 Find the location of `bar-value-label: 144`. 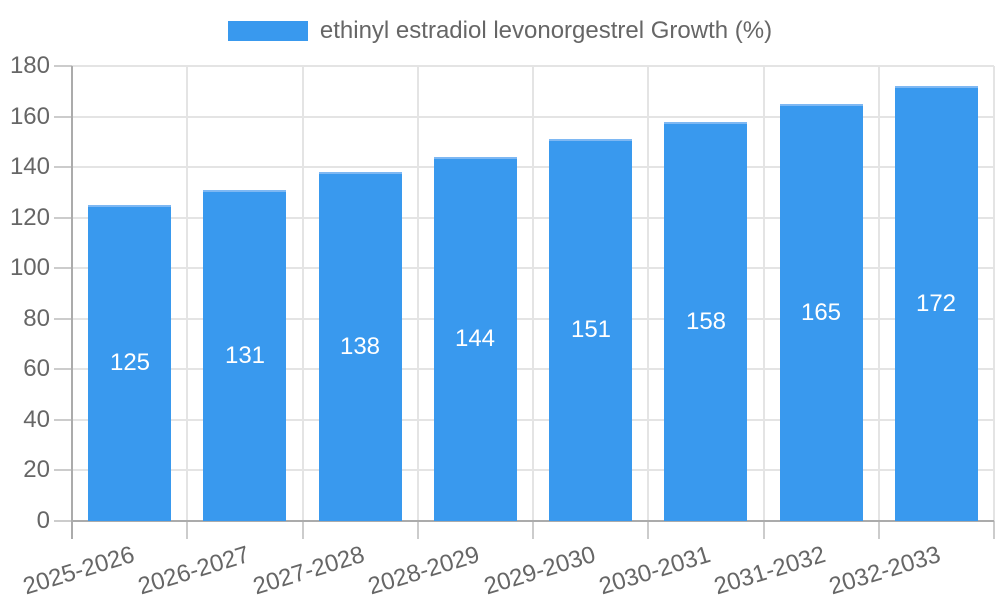

bar-value-label: 144 is located at coordinates (475, 338).